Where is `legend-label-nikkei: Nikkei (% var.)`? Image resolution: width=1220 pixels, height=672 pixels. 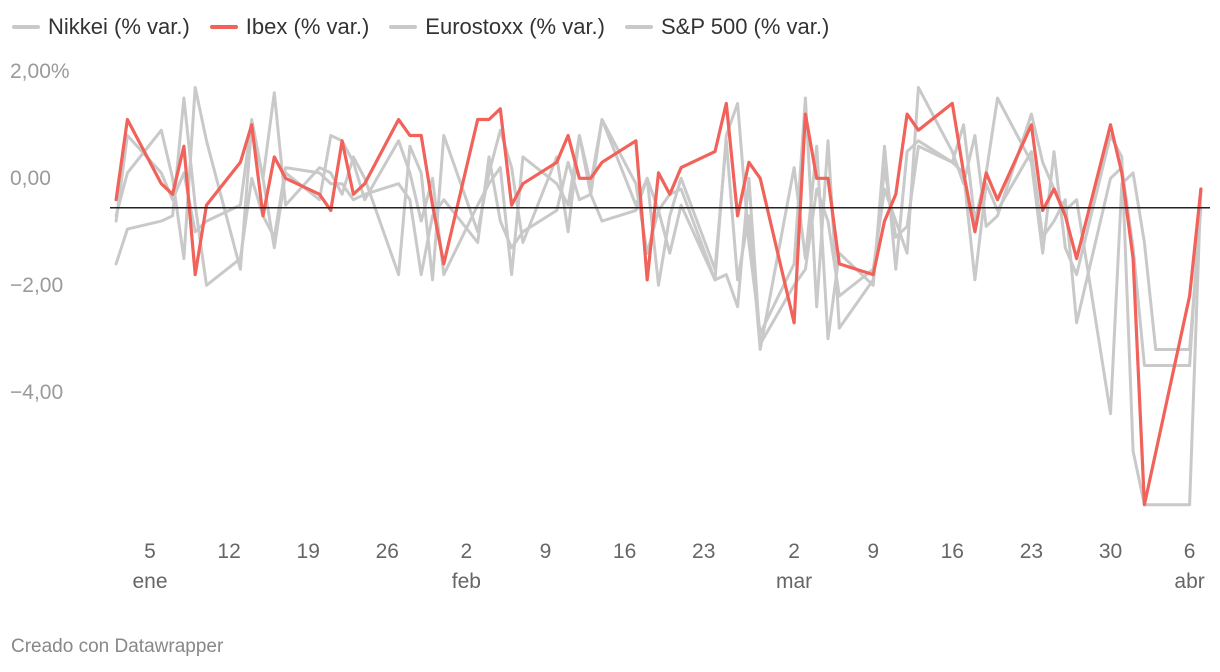
legend-label-nikkei: Nikkei (% var.) is located at coordinates (119, 26).